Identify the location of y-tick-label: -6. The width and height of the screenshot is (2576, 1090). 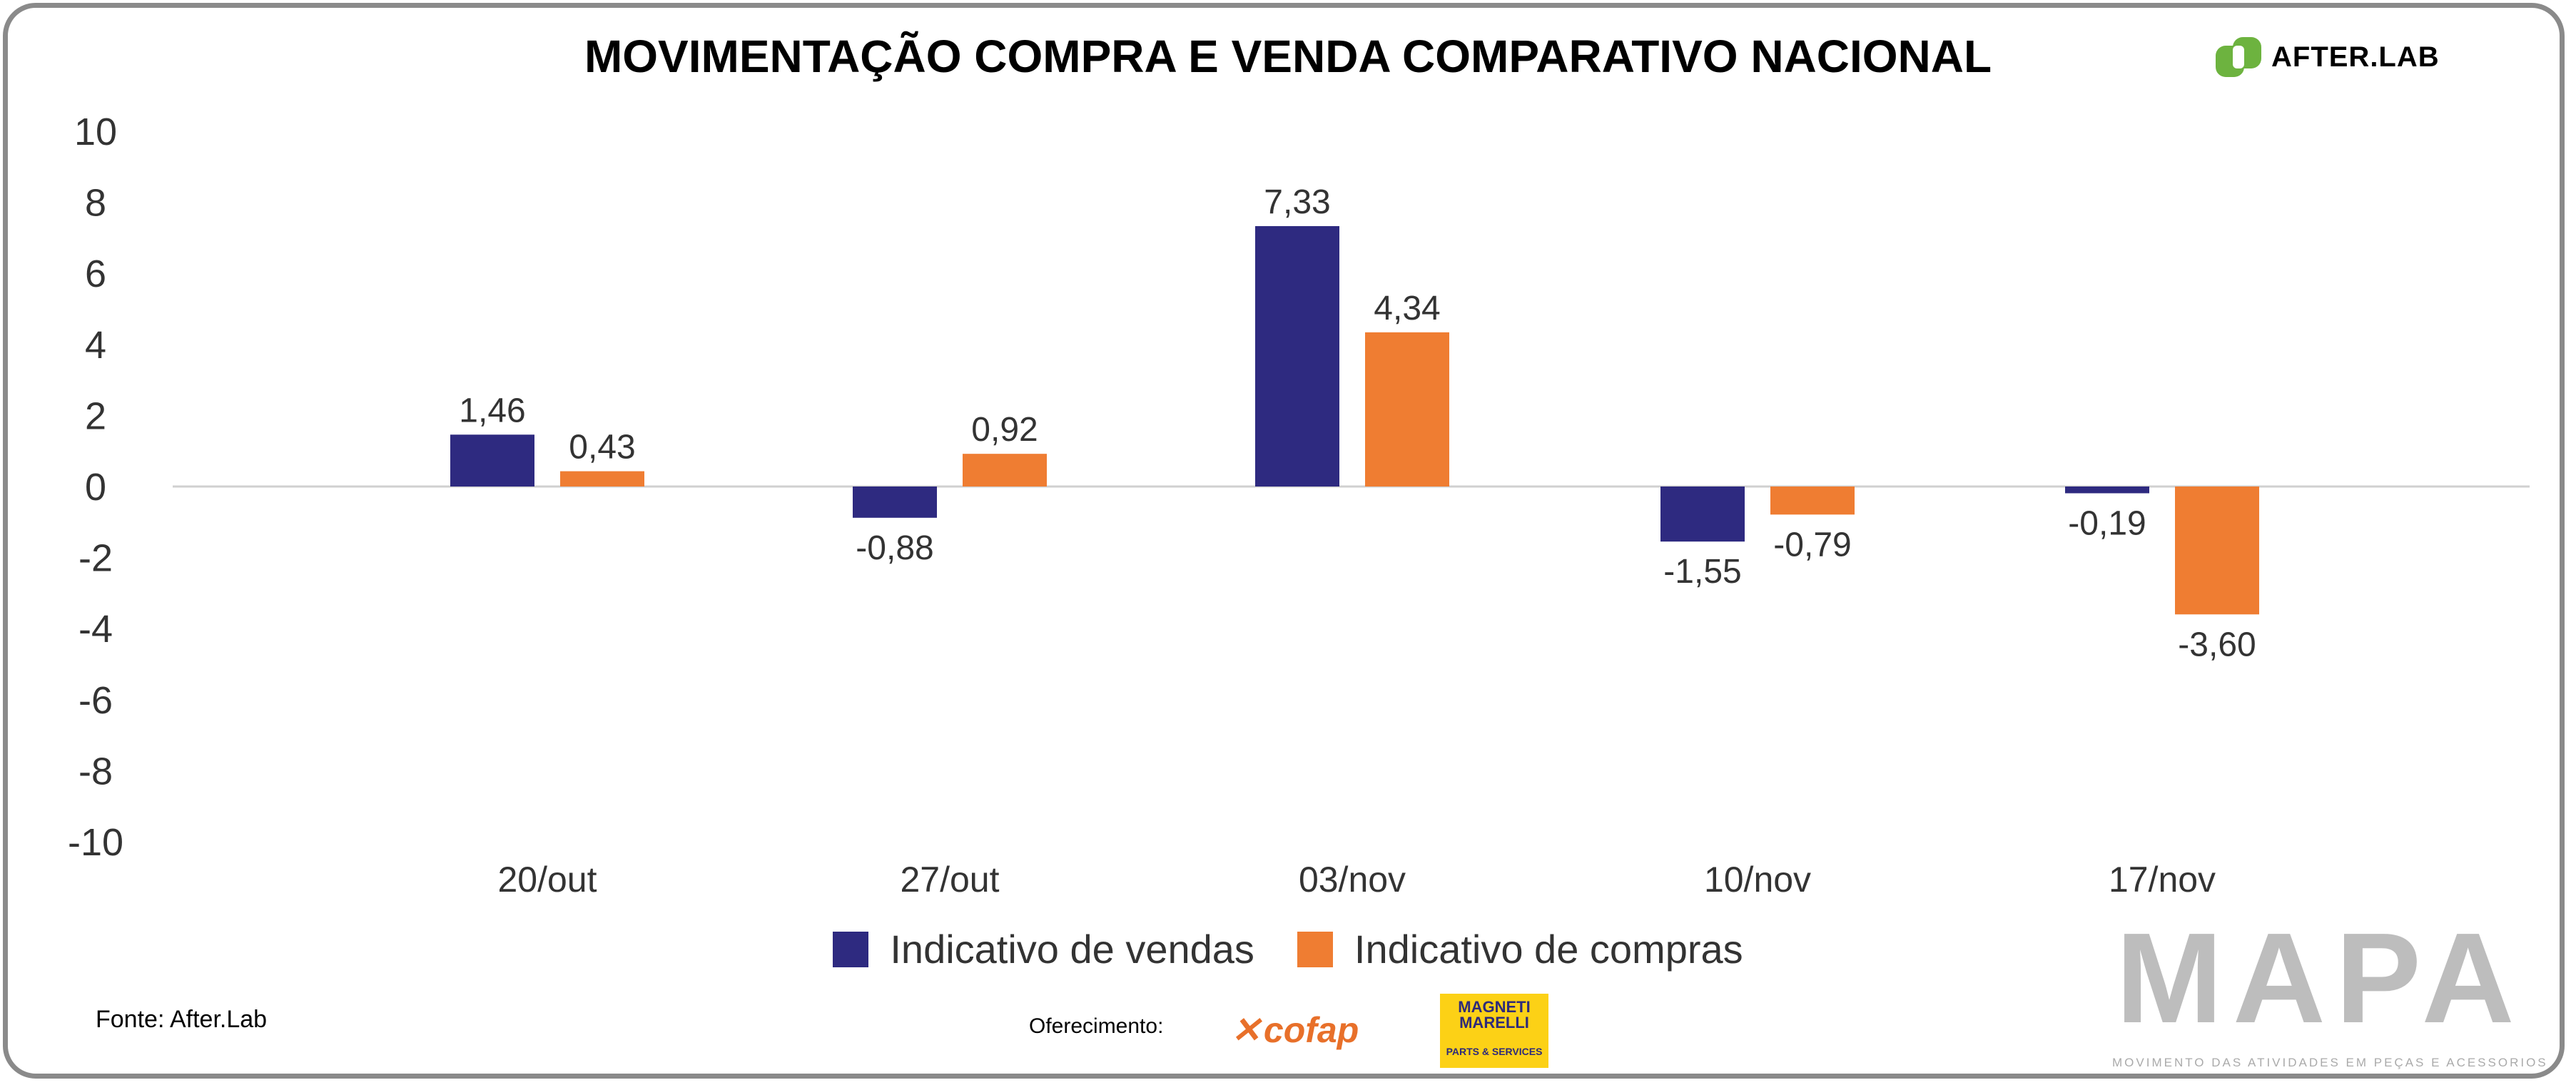
(95, 701).